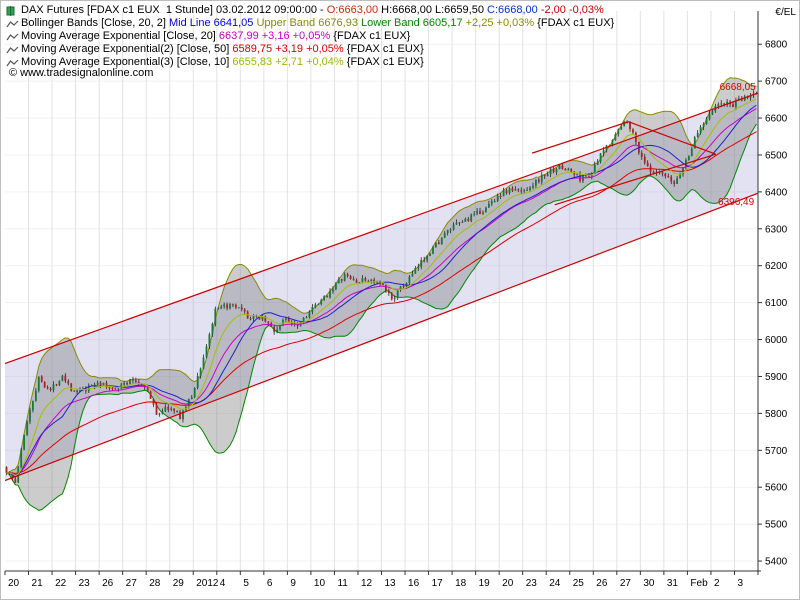 This screenshot has height=600, width=800. I want to click on x-axis-tick-label: 21, so click(38, 583).